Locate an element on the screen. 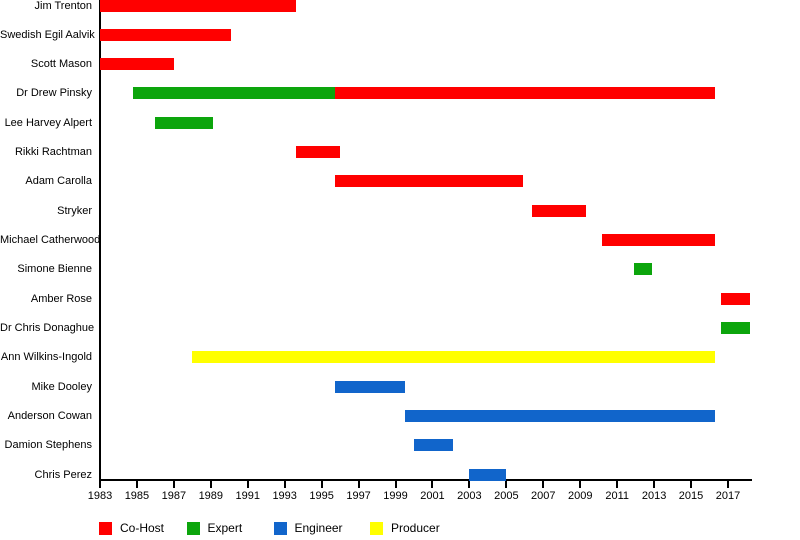  row-label: Michael Catherwood is located at coordinates (50, 240).